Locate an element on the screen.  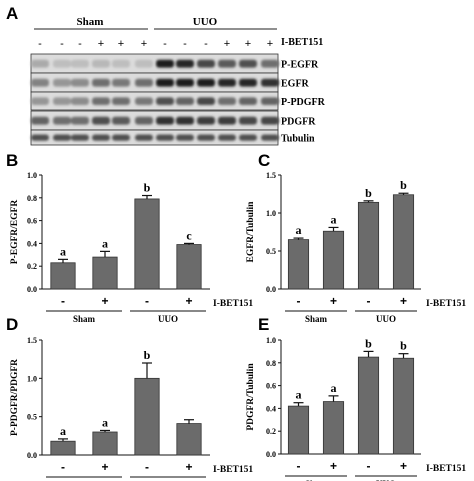
panel-letter-e: E is located at coordinates (263, 324).